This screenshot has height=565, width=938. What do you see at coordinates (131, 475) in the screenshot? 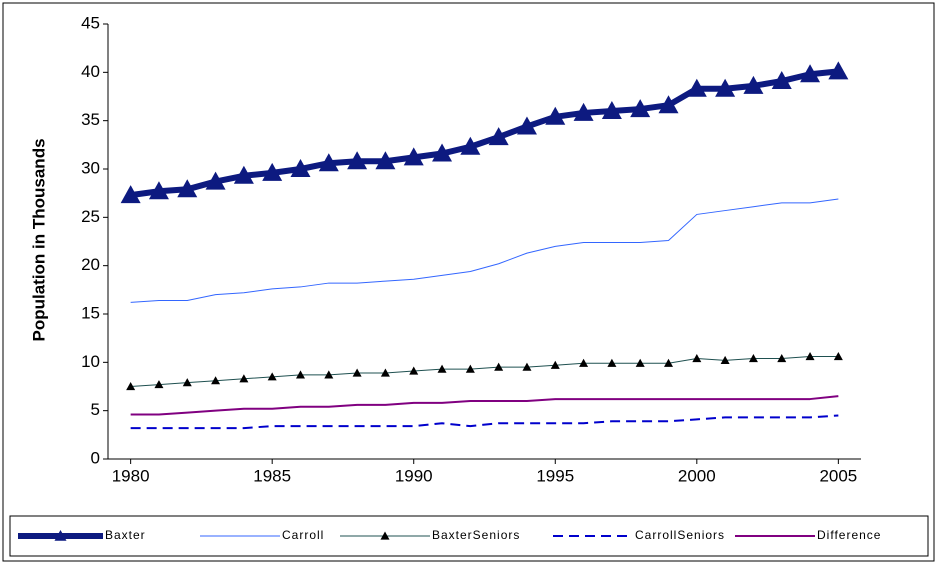
I see `x-tick-label: 1980` at bounding box center [131, 475].